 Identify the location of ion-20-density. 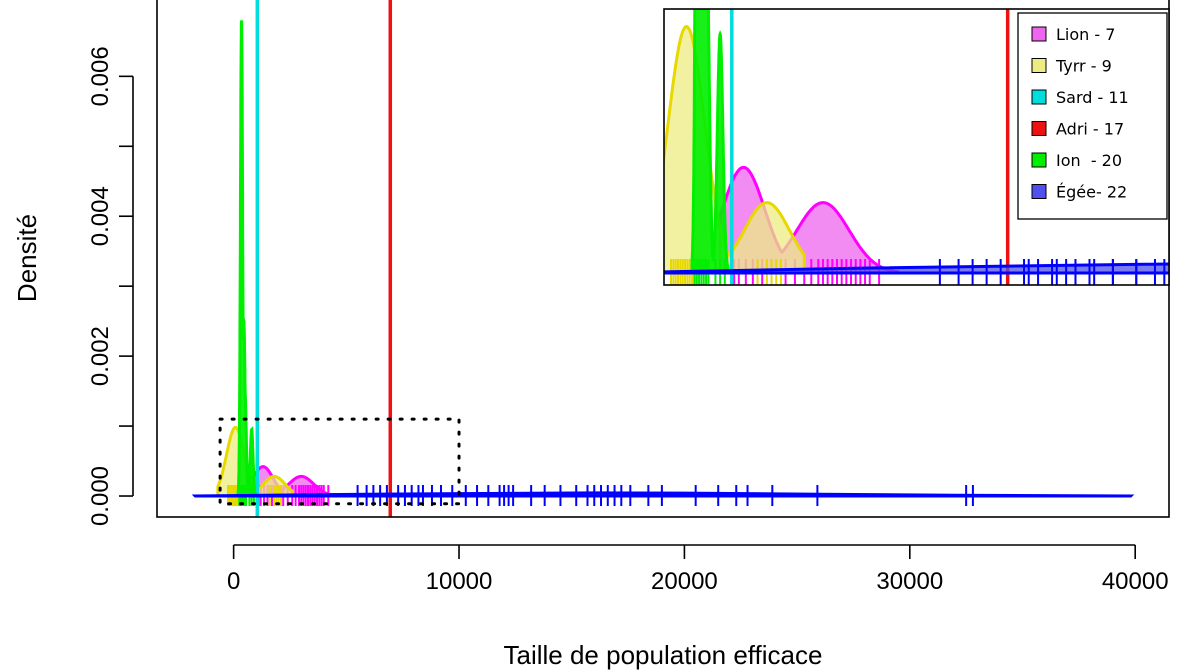
(247, 259).